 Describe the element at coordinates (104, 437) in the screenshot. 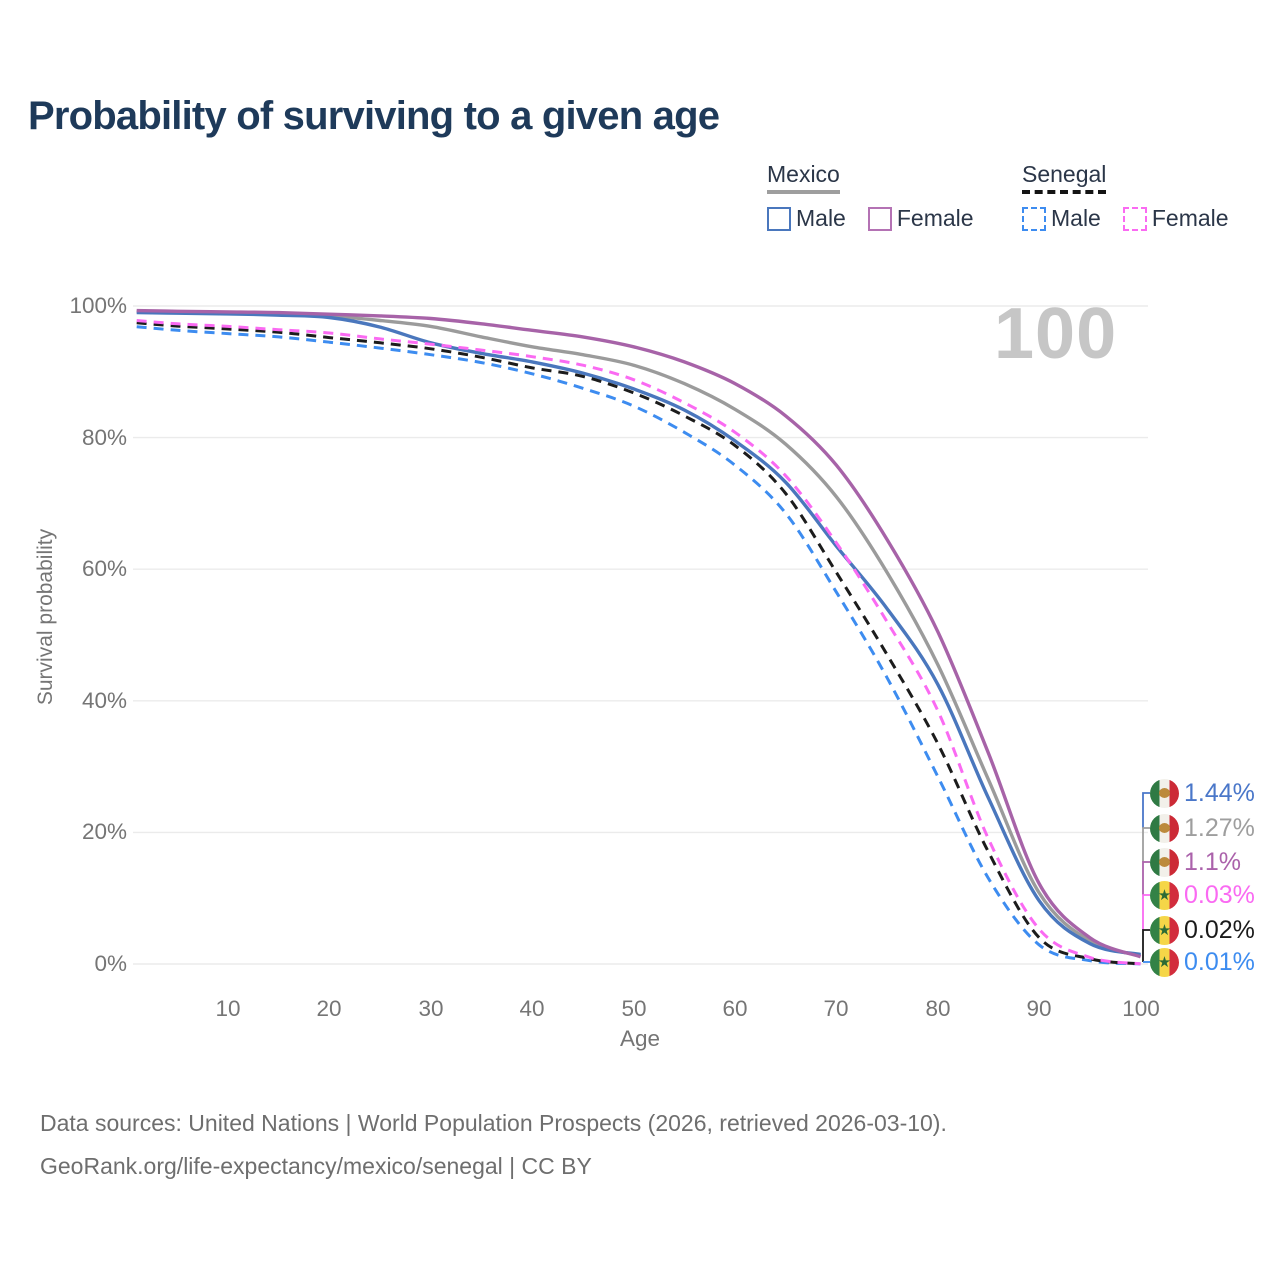

I see `y-tick-label: 80%` at that location.